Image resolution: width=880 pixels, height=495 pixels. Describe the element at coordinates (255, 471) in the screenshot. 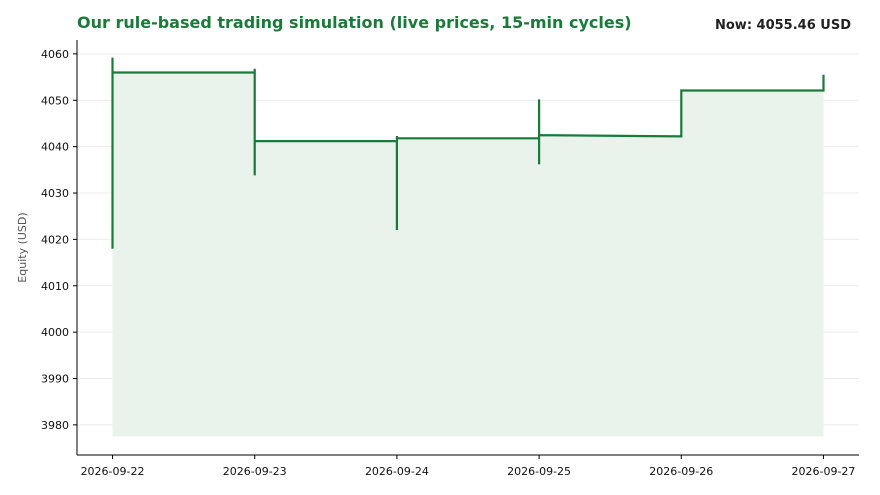

I see `x-tick-label: 2026-09-23` at that location.